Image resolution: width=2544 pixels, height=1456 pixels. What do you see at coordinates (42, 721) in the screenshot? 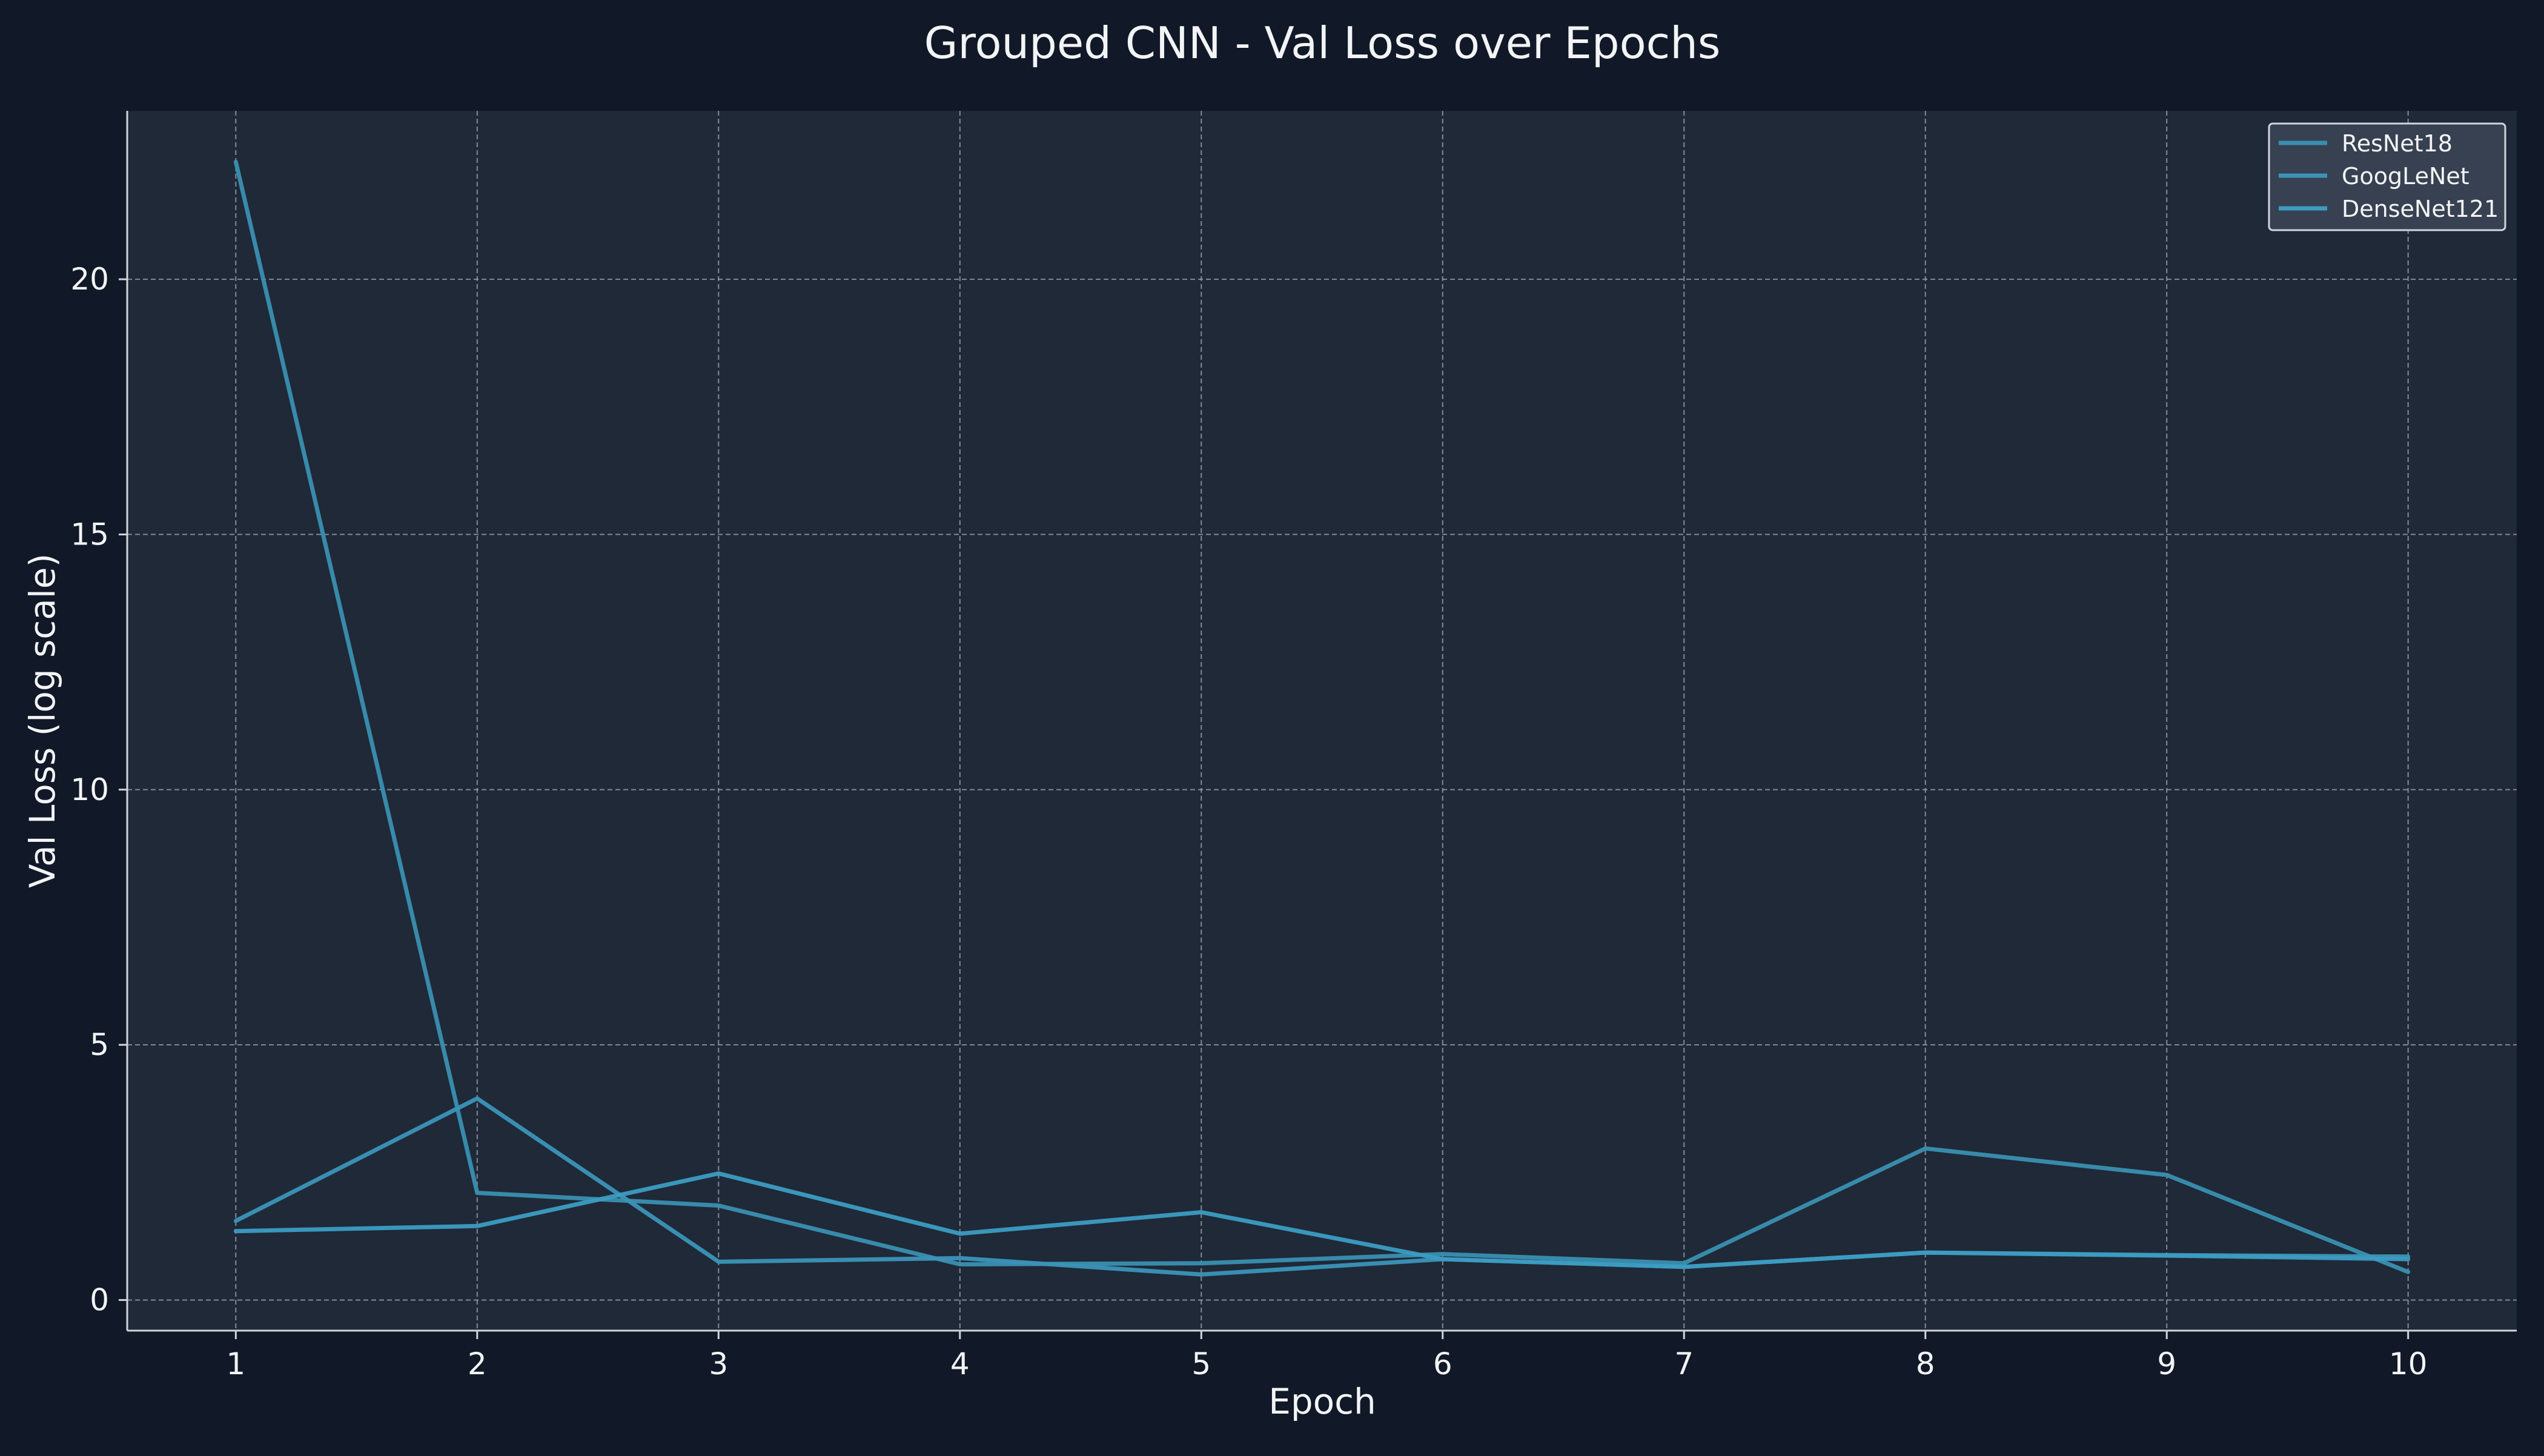
I see `y-axis-label: Val Loss (log scale)` at bounding box center [42, 721].